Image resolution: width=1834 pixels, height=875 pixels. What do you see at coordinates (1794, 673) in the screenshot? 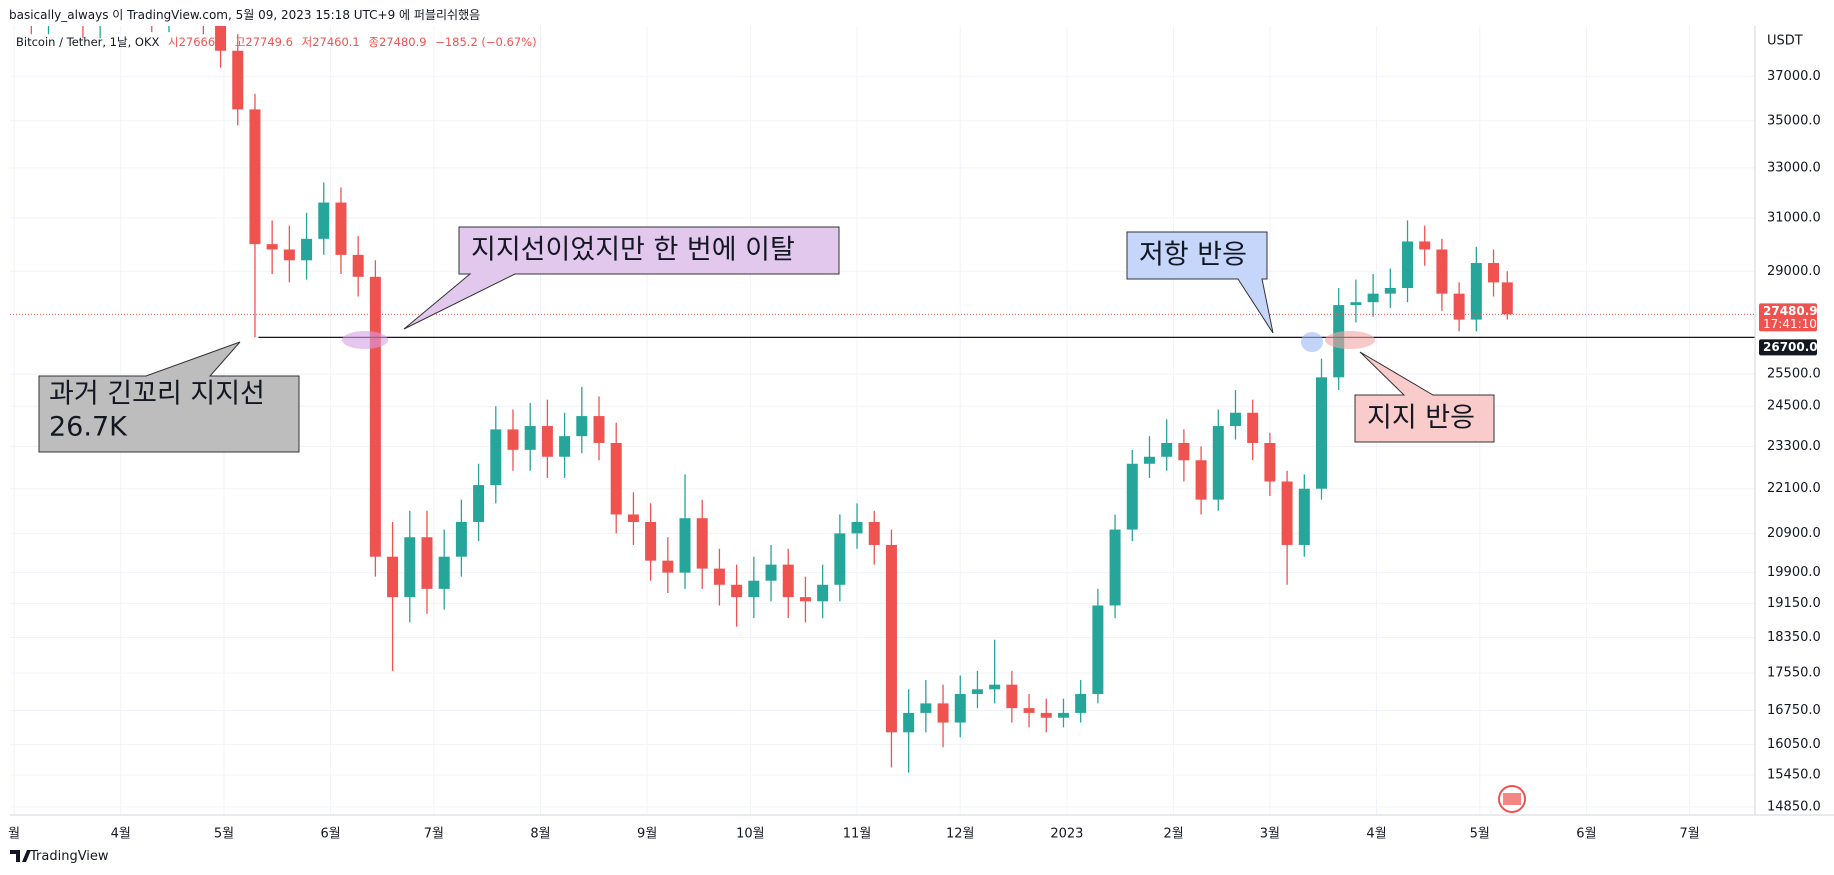
I see `y-tick-label: 17550.0` at bounding box center [1794, 673].